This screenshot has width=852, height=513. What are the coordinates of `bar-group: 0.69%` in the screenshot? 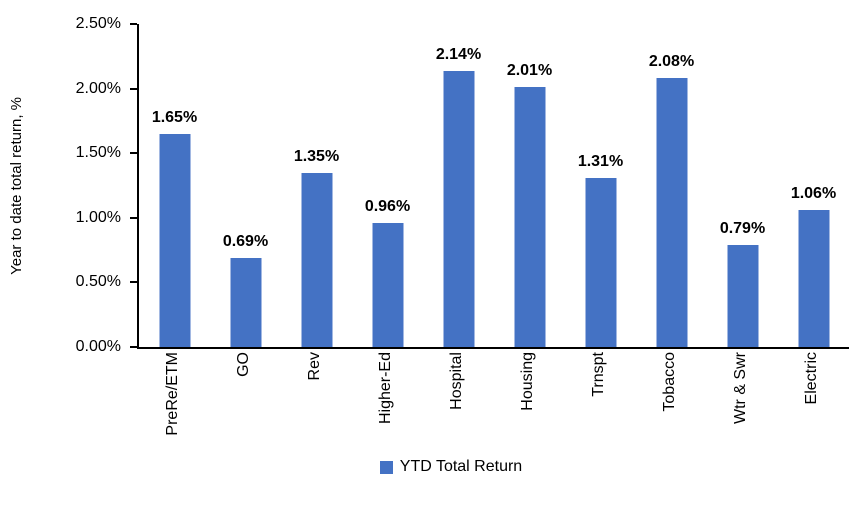 It's located at (245, 185).